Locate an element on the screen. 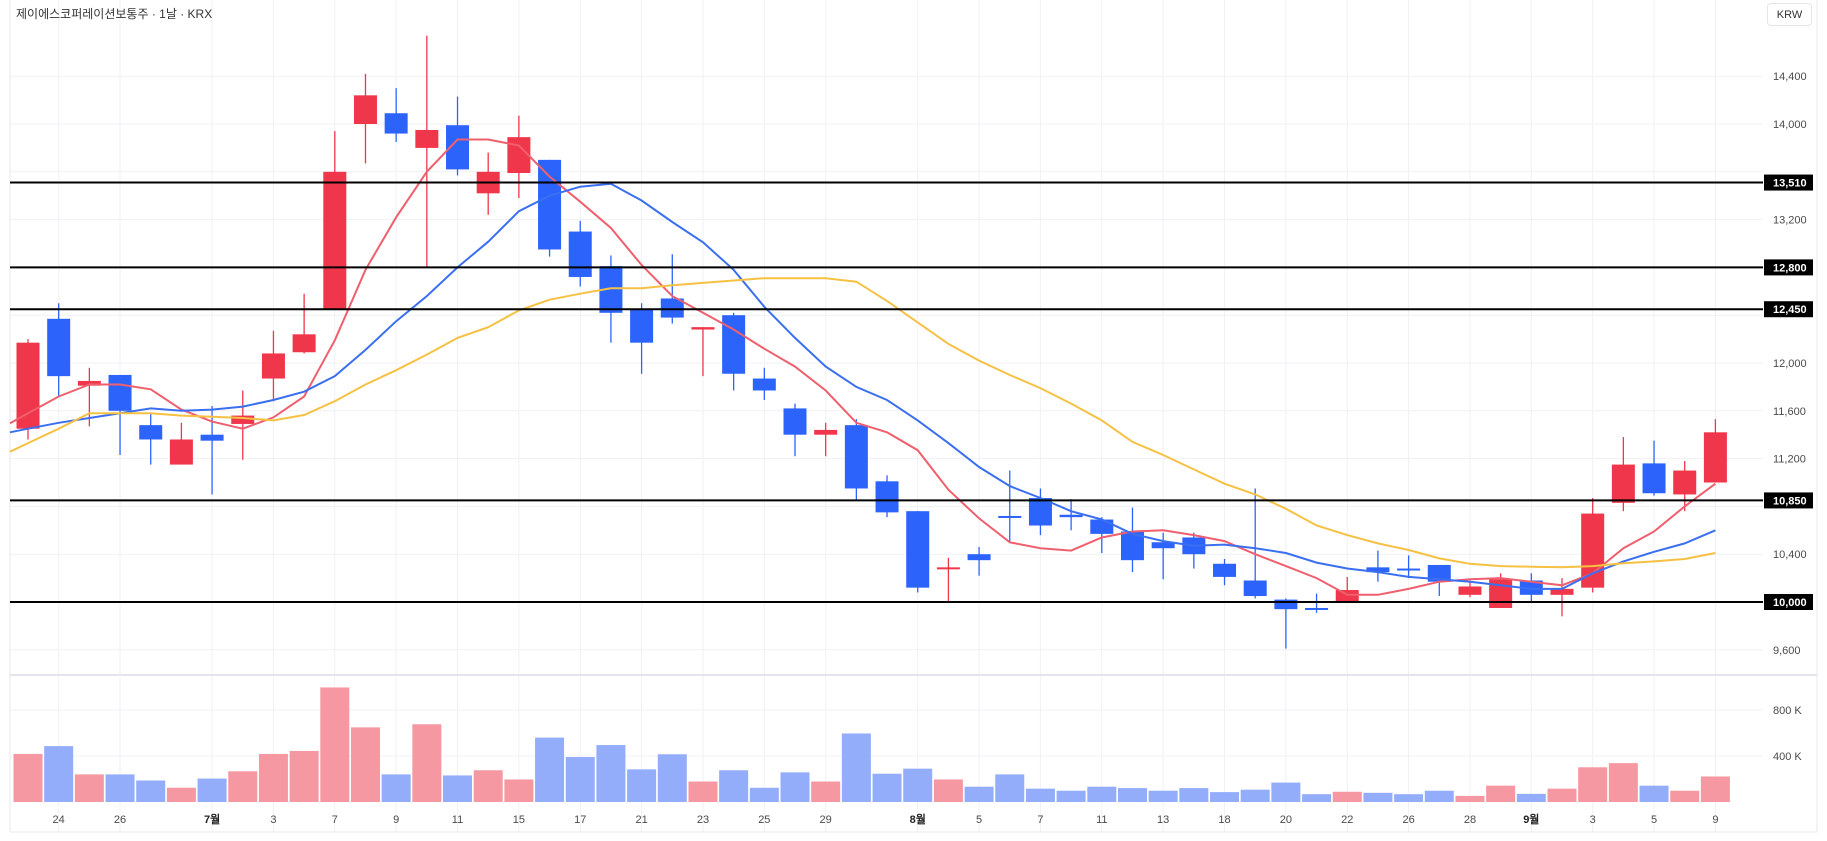  volume-bars is located at coordinates (871, 744).